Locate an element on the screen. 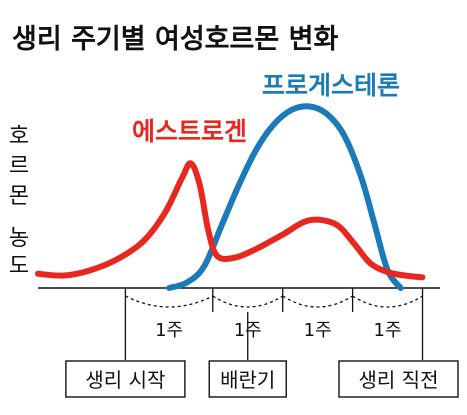  chart-title: 생리 주기별 여성호르몬 변화 is located at coordinates (175, 39).